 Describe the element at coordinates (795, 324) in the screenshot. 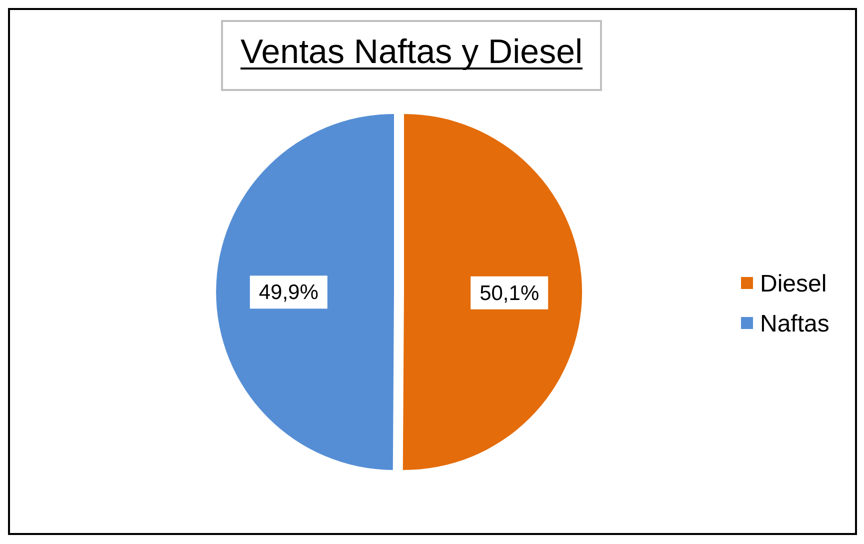

I see `legend-label: Naftas` at that location.